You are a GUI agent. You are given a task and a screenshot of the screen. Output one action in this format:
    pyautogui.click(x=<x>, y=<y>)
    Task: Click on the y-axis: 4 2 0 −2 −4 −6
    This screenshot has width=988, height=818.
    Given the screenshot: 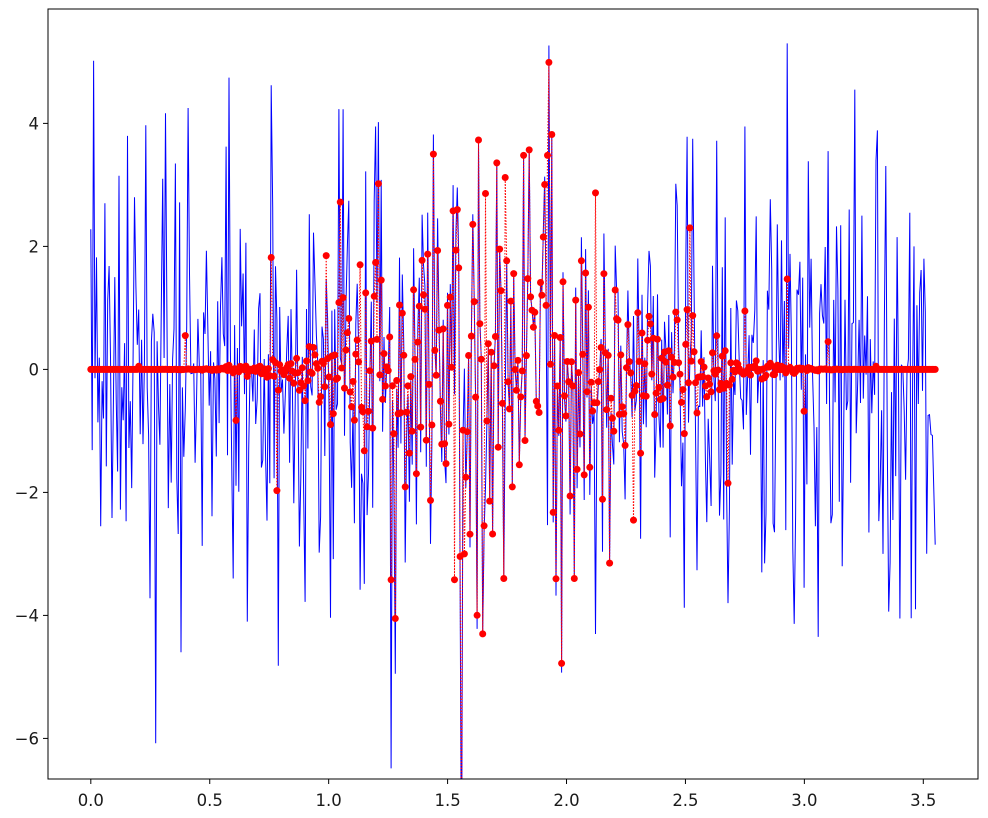 What is the action you would take?
    pyautogui.click(x=31, y=431)
    